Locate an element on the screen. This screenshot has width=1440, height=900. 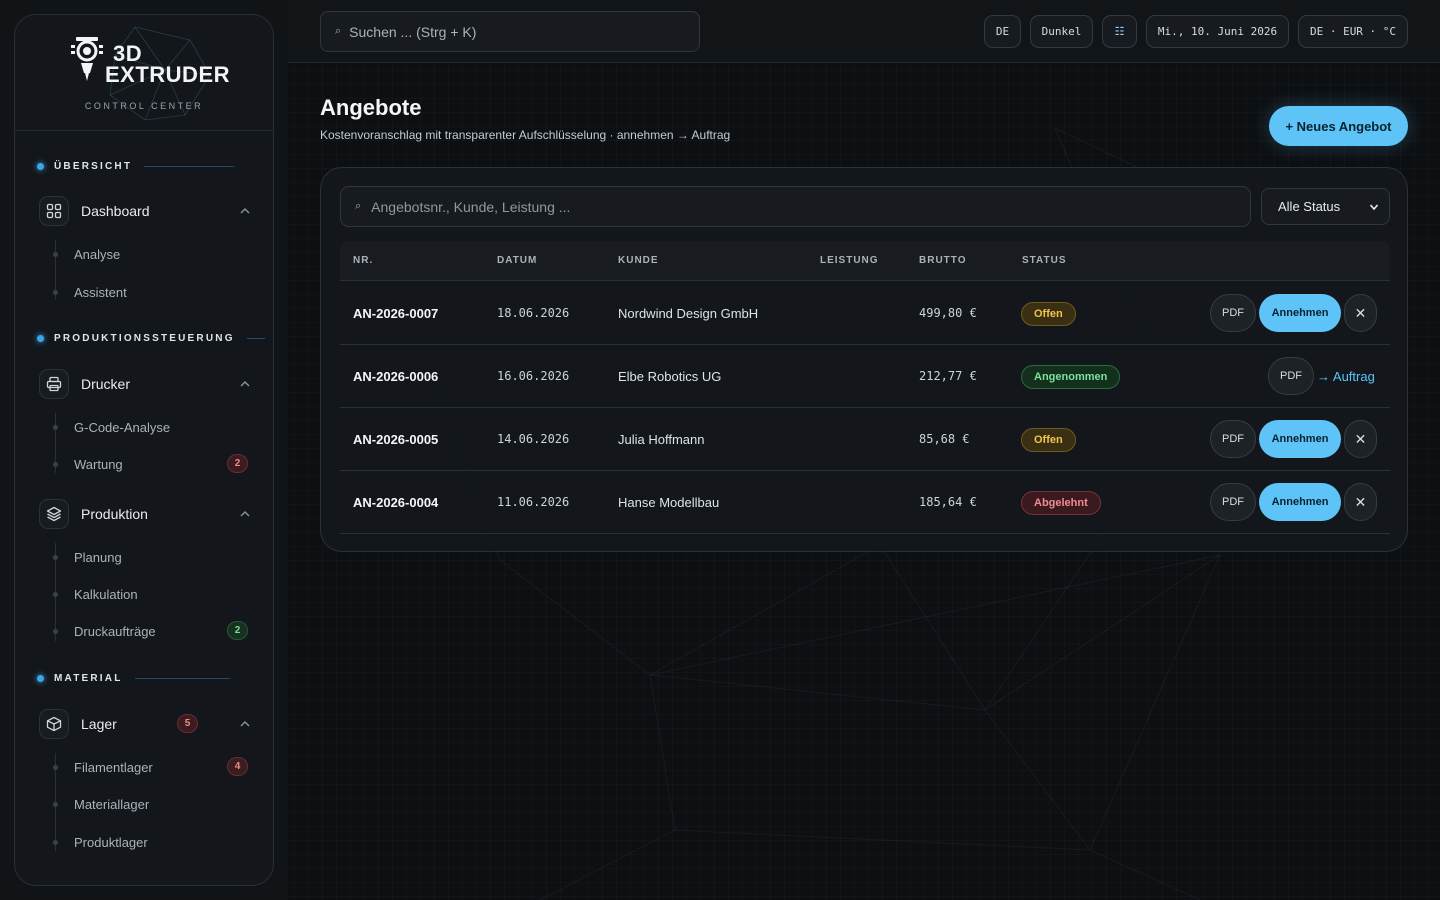
column-header-brutto: BRUTTO is located at coordinates (943, 260).